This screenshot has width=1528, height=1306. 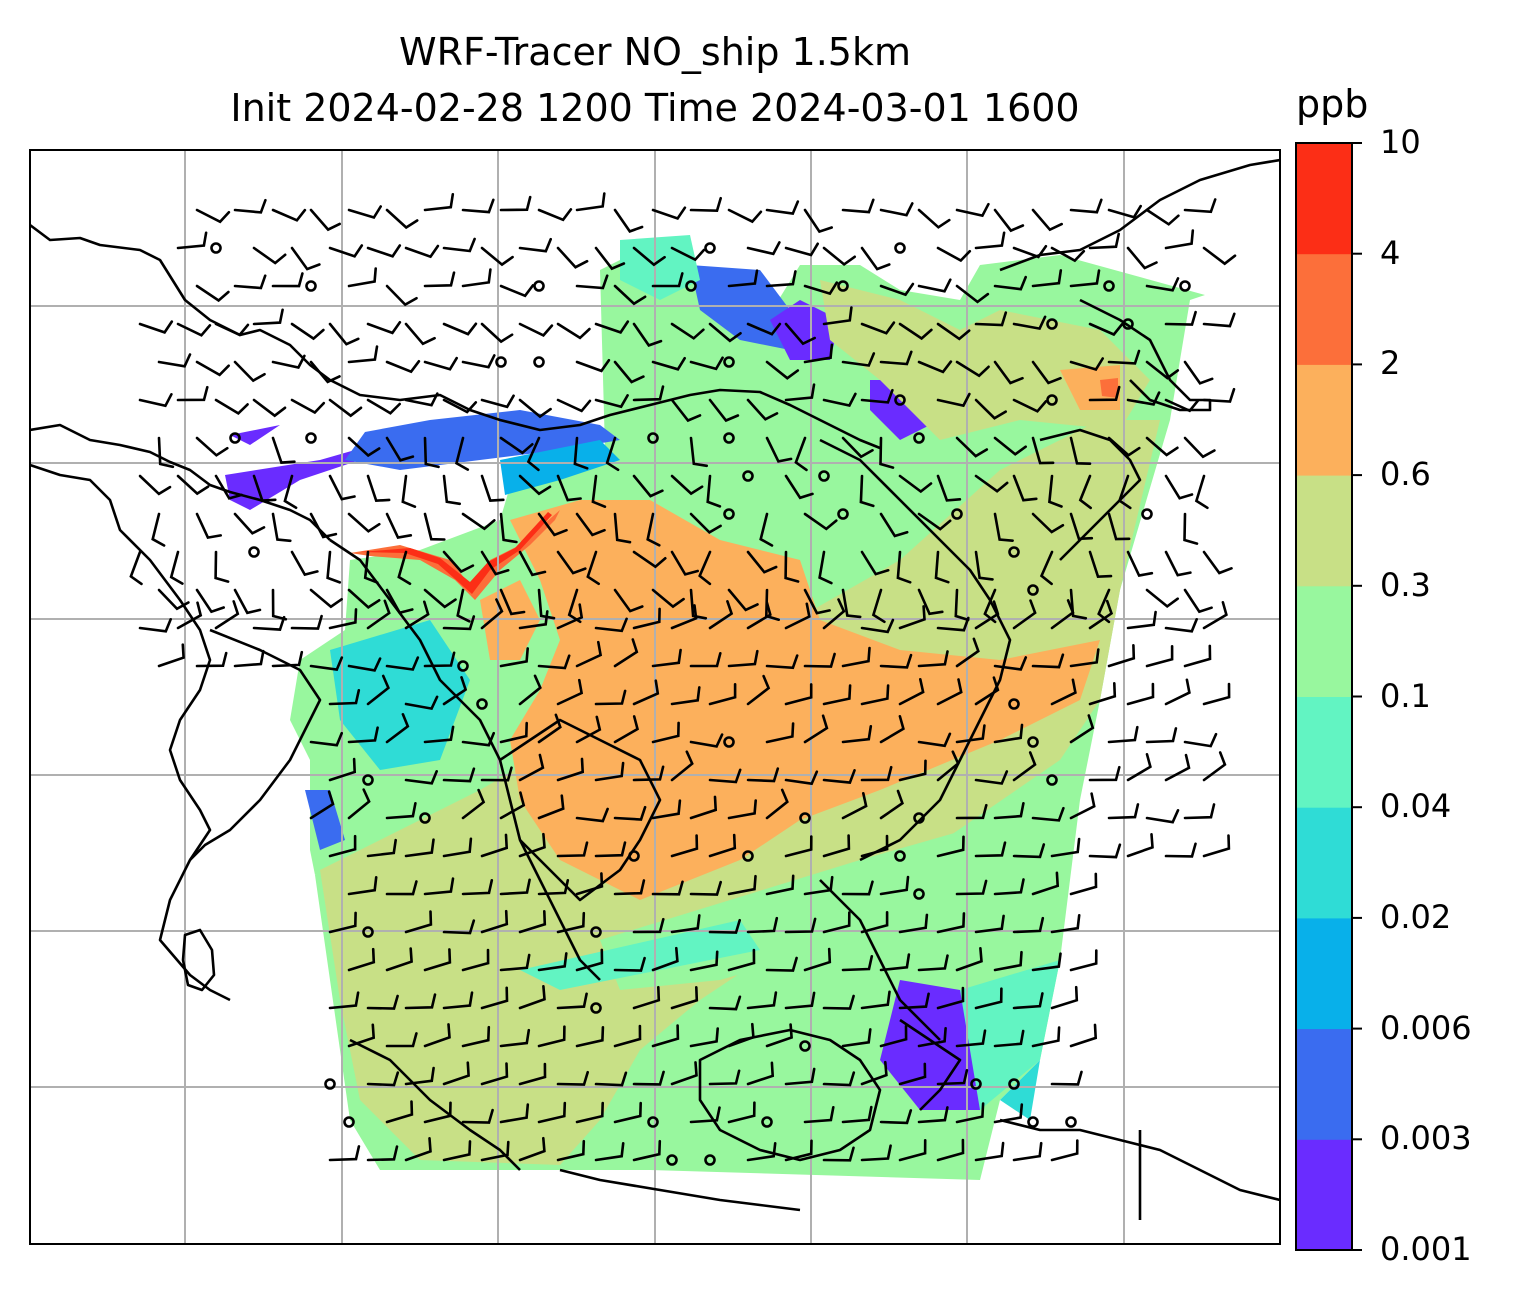 What do you see at coordinates (456, 553) in the screenshot?
I see `field-level-10-river` at bounding box center [456, 553].